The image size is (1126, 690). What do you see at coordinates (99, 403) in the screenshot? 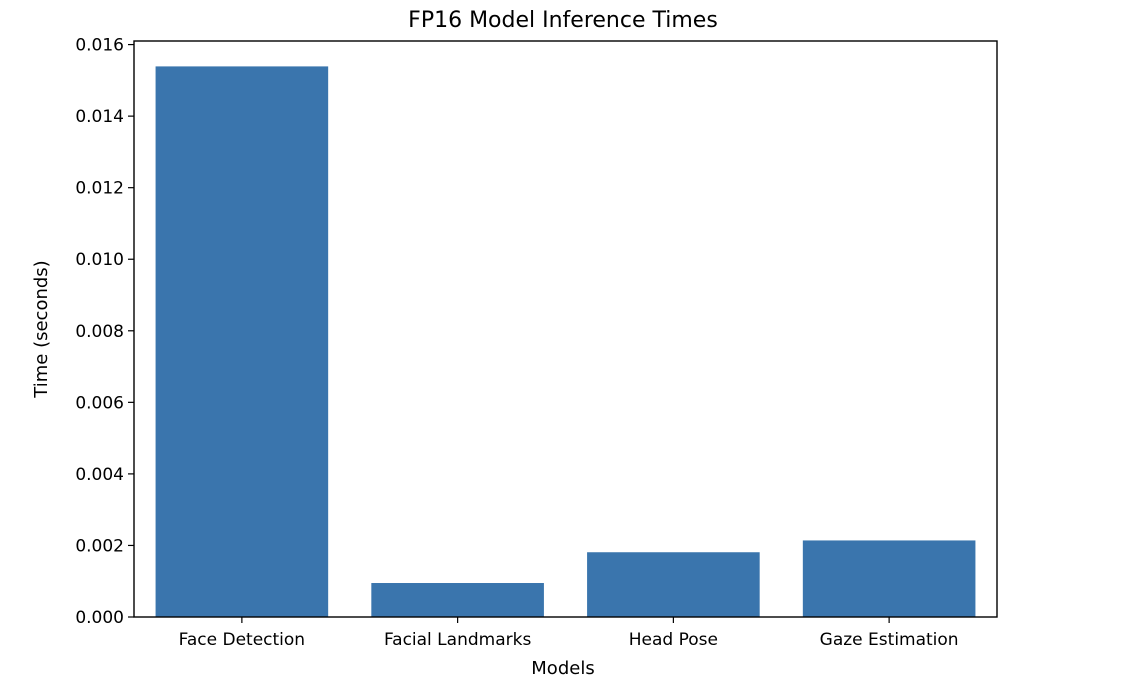
I see `y-tick-label: 0.006` at bounding box center [99, 403].